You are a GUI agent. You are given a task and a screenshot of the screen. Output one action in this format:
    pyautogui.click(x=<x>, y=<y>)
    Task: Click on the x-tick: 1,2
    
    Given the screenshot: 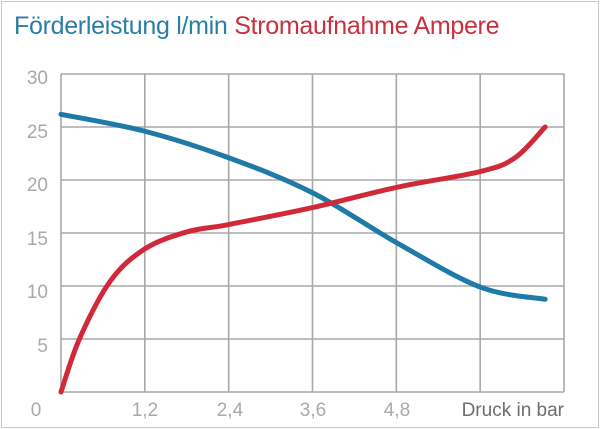 What is the action you would take?
    pyautogui.click(x=145, y=410)
    